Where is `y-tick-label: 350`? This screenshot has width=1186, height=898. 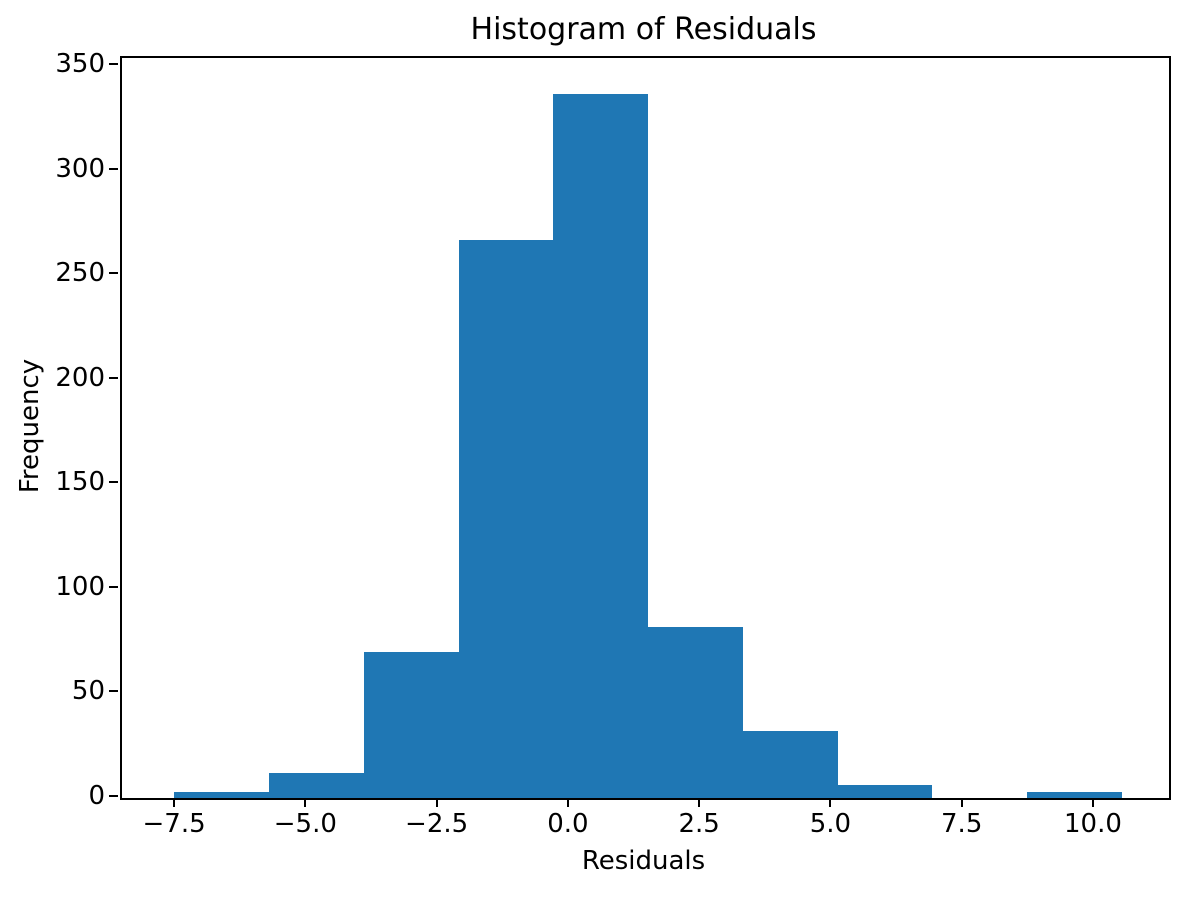 y-tick-label: 350 is located at coordinates (80, 64).